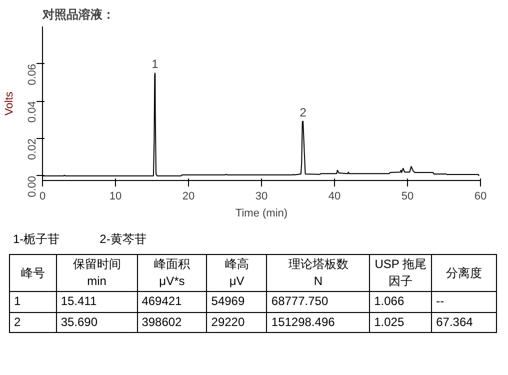 Image resolution: width=508 pixels, height=375 pixels. Describe the element at coordinates (97, 302) in the screenshot. I see `text: 15.411` at that location.